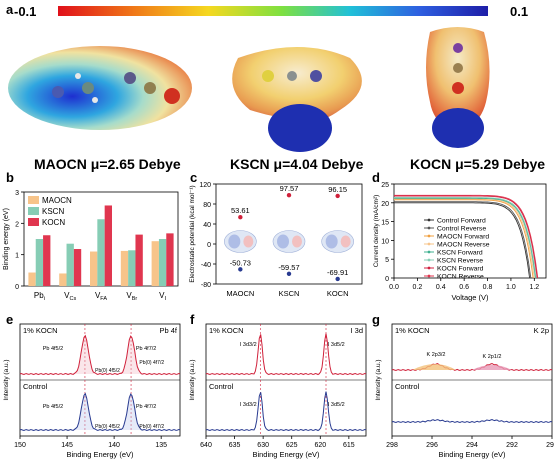  Describe the element at coordinates (194, 177) in the screenshot. I see `panel-label-c: c` at that location.